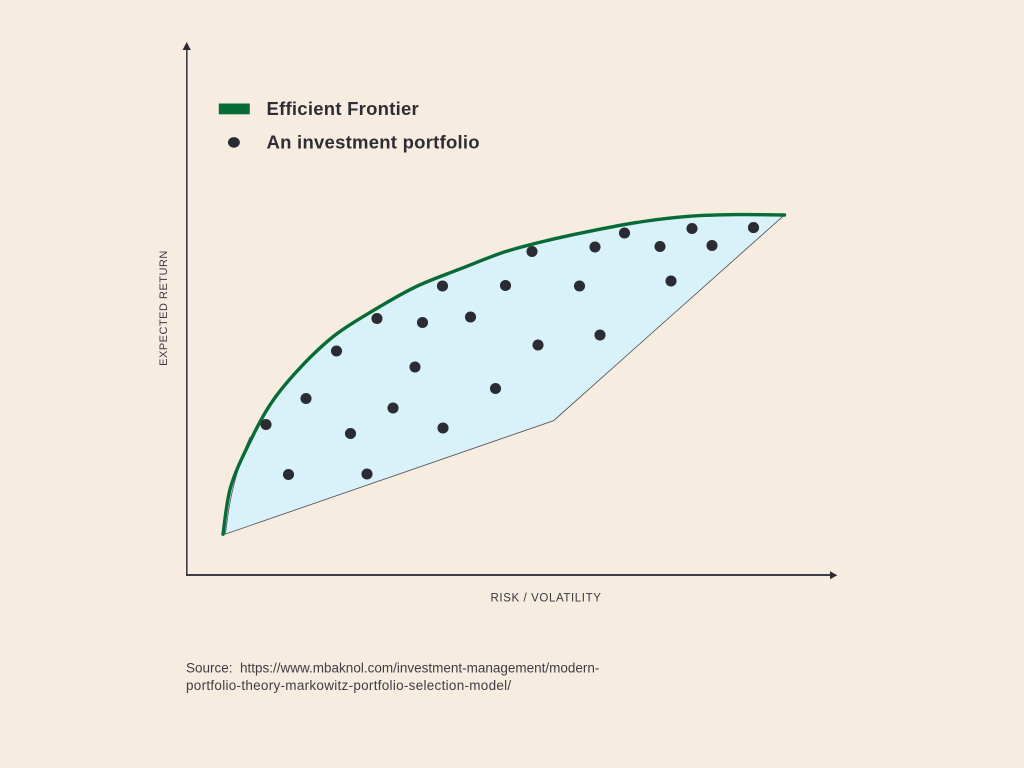 The height and width of the screenshot is (768, 1024). What do you see at coordinates (343, 108) in the screenshot?
I see `svg-text: Efficient Frontier` at bounding box center [343, 108].